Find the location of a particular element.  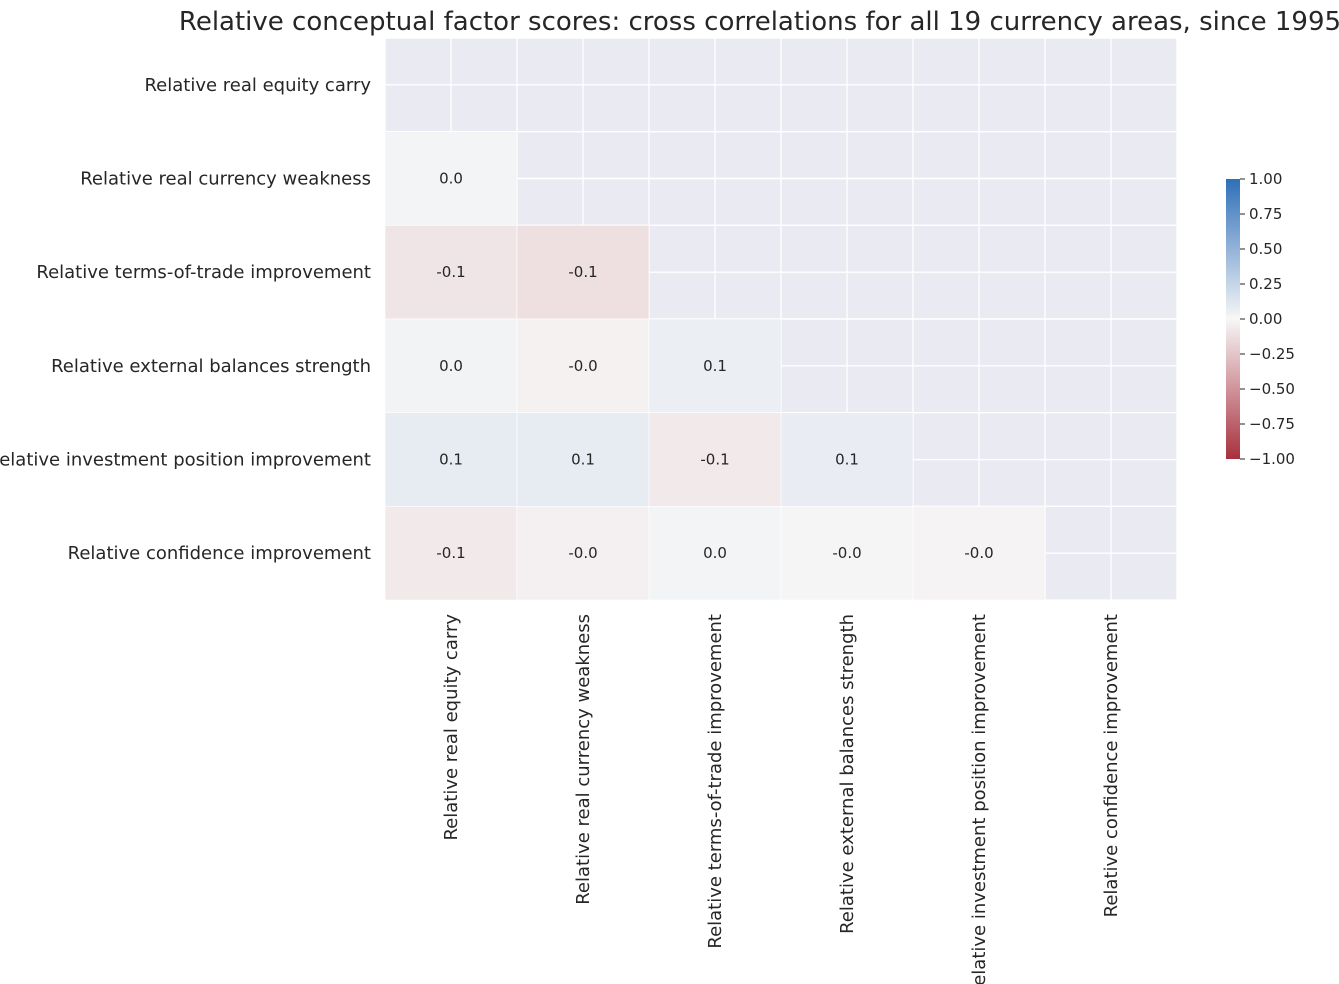

cell-value-3-1: -0.0 is located at coordinates (582, 366).